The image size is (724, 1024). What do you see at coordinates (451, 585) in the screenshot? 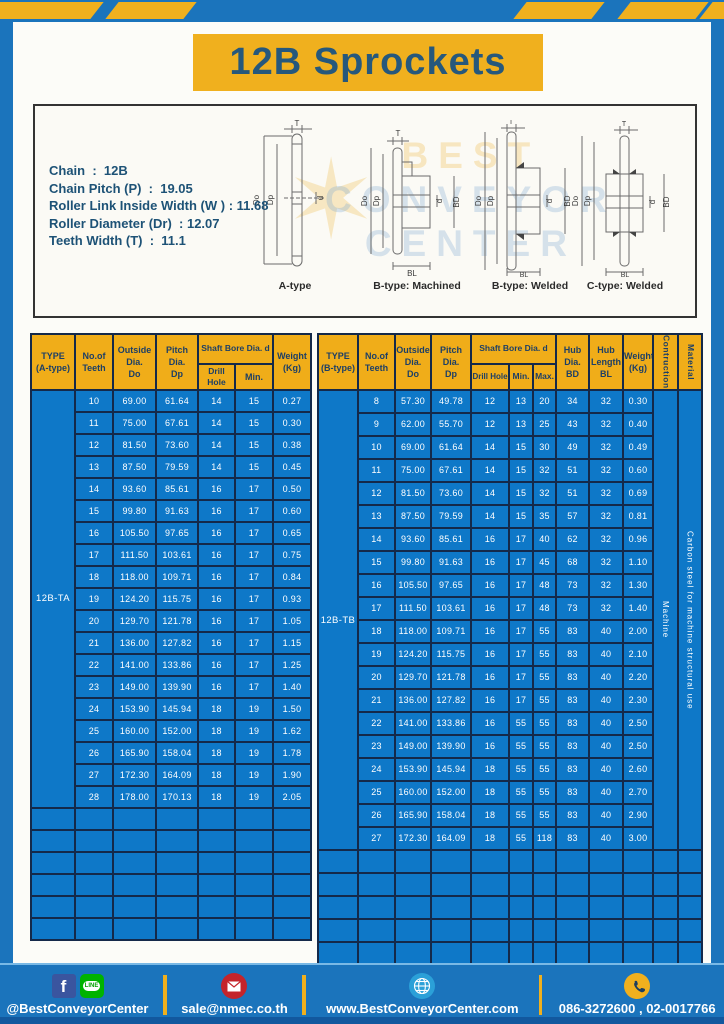
I see `table-cell: 97.65` at bounding box center [451, 585].